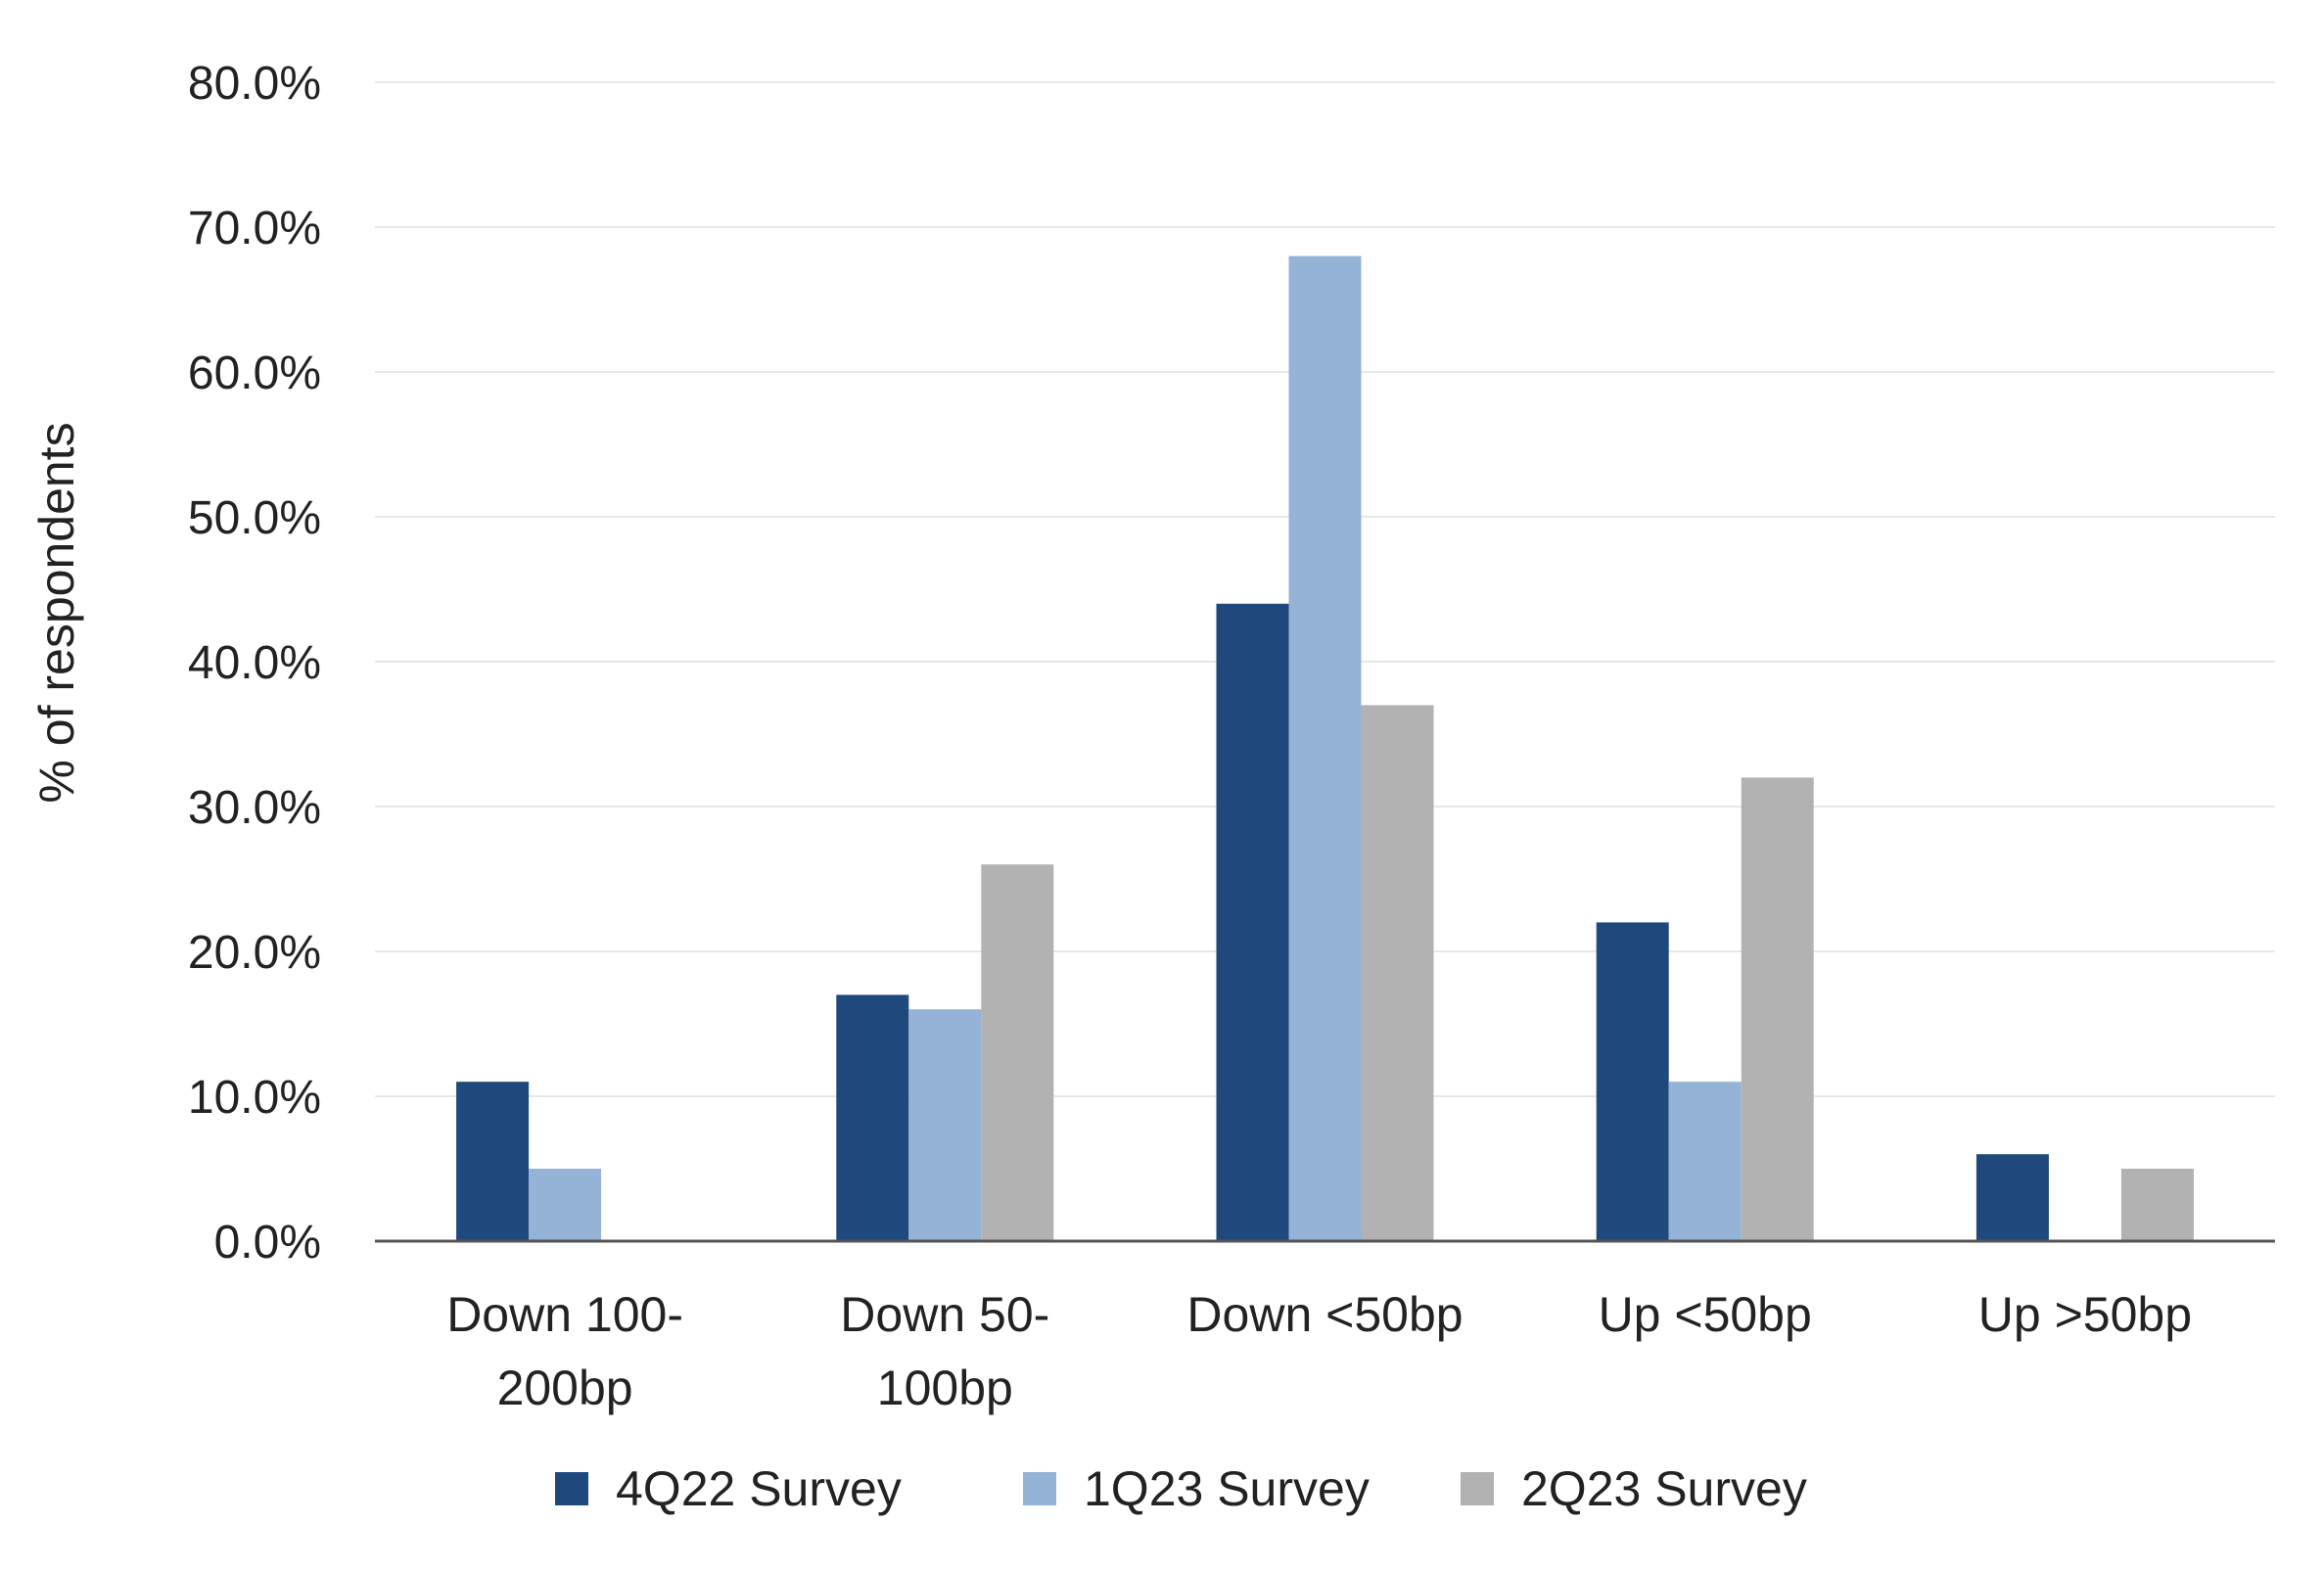 The height and width of the screenshot is (1570, 2324). Describe the element at coordinates (267, 1243) in the screenshot. I see `y-tick-label: 0.0%` at that location.